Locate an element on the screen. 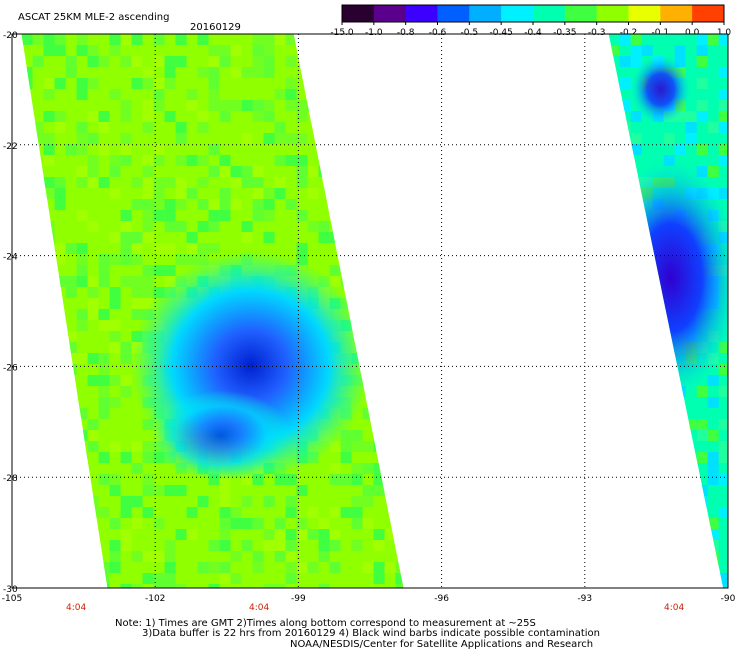 The image size is (740, 650). y-tick-label: -24 is located at coordinates (10, 258).